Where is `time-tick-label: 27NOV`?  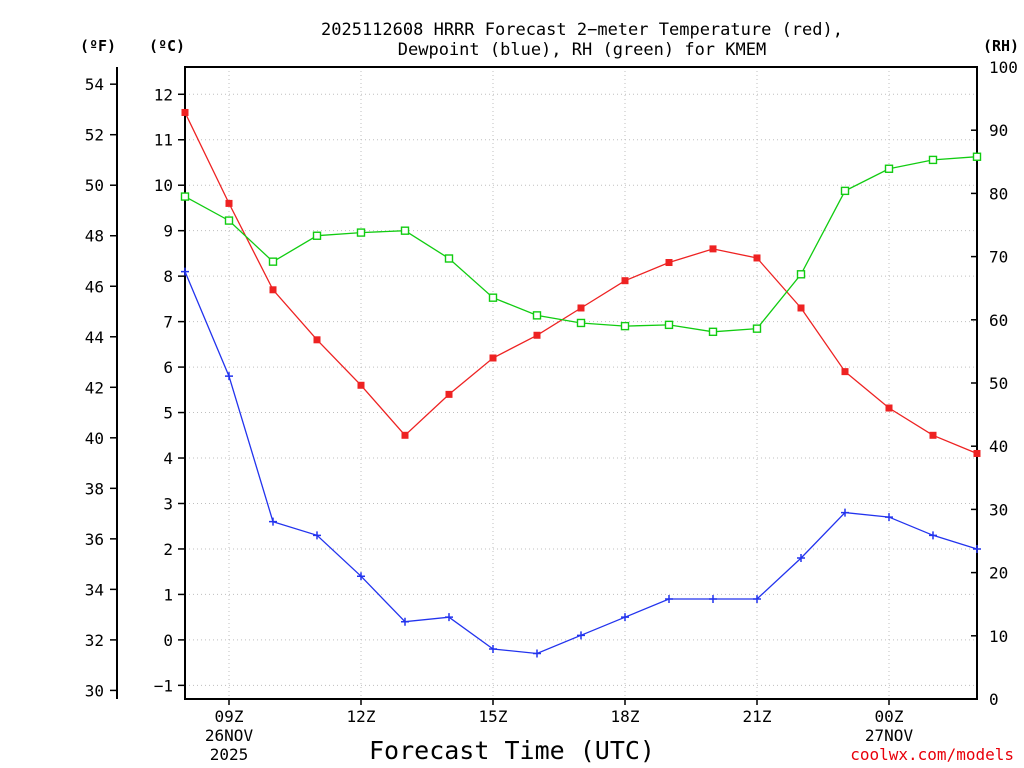
time-tick-label: 27NOV is located at coordinates (889, 735).